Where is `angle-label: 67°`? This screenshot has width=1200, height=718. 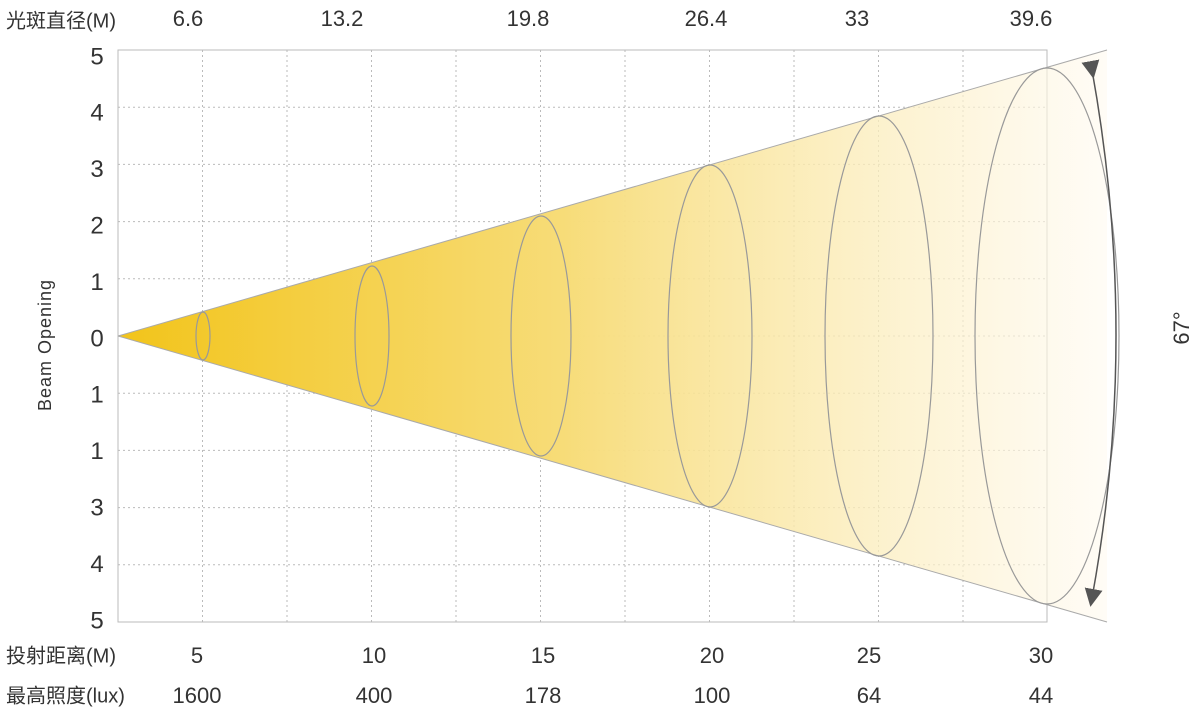
angle-label: 67° is located at coordinates (1181, 327).